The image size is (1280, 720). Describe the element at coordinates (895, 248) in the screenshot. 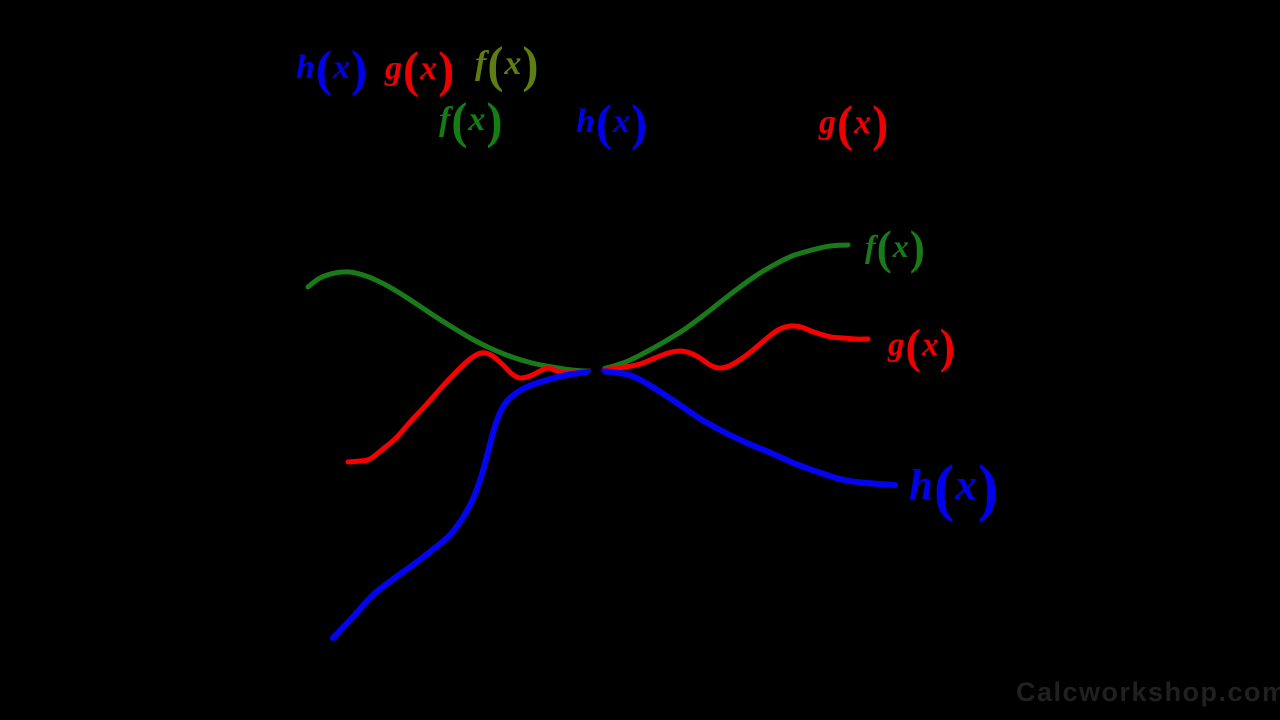

I see `label-curve-label-f: f(x)` at that location.